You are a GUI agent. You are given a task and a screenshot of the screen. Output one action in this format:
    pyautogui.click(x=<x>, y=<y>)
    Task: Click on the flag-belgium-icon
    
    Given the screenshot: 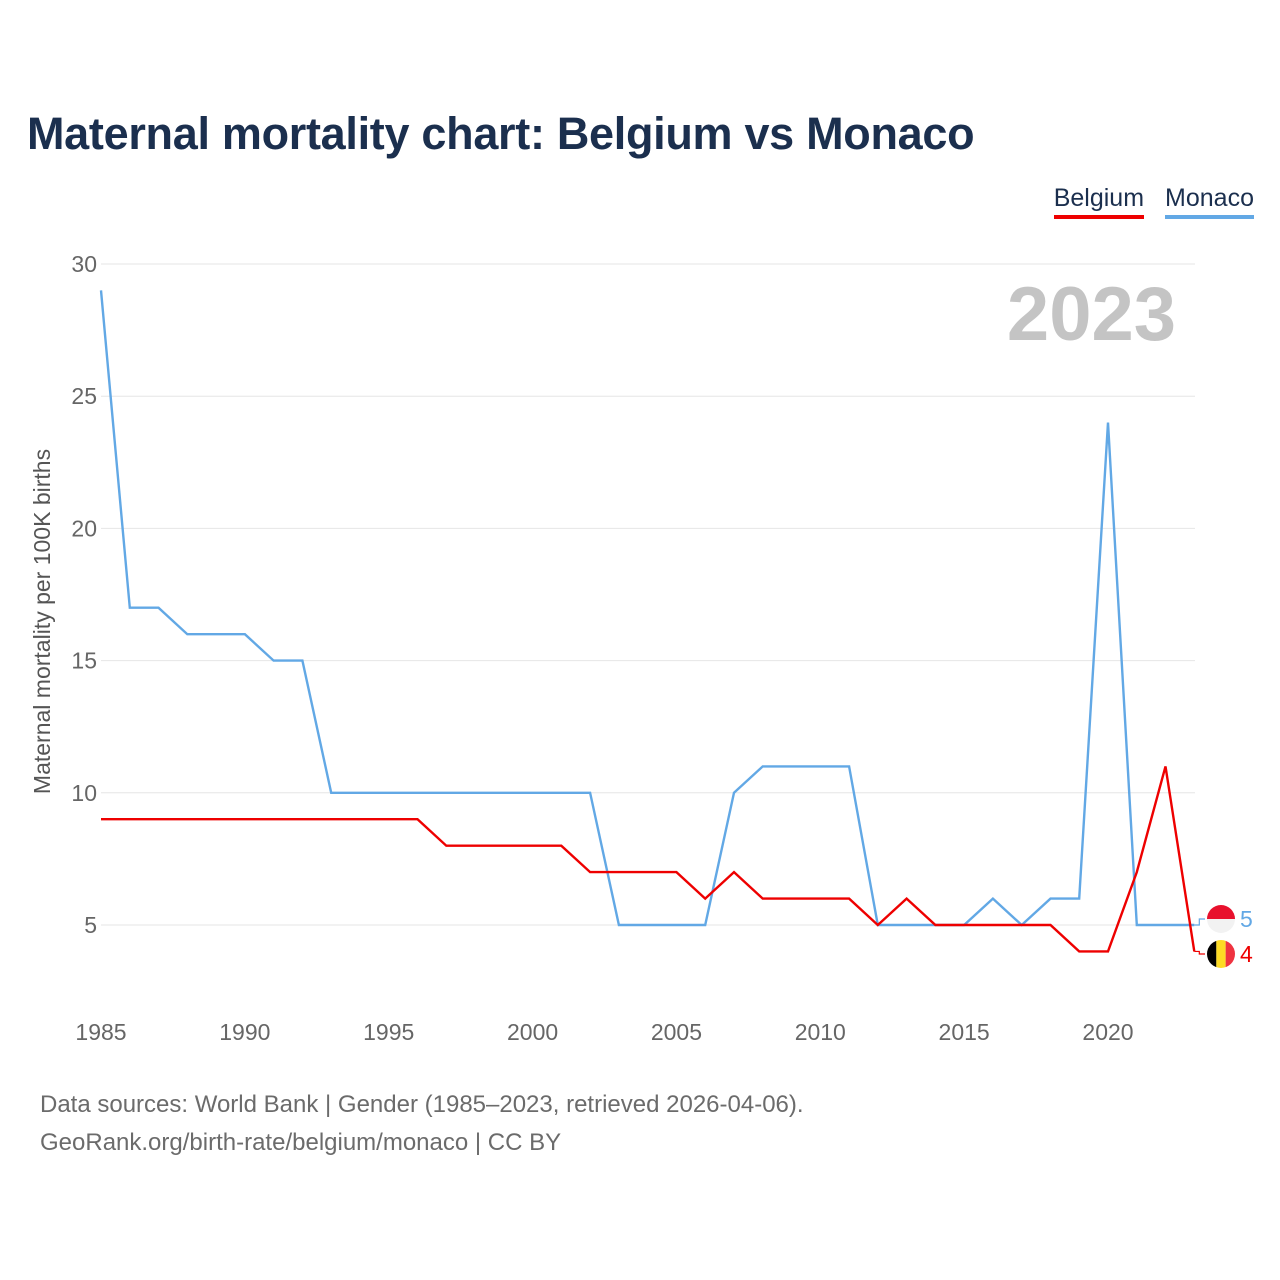 What is the action you would take?
    pyautogui.click(x=1221, y=954)
    